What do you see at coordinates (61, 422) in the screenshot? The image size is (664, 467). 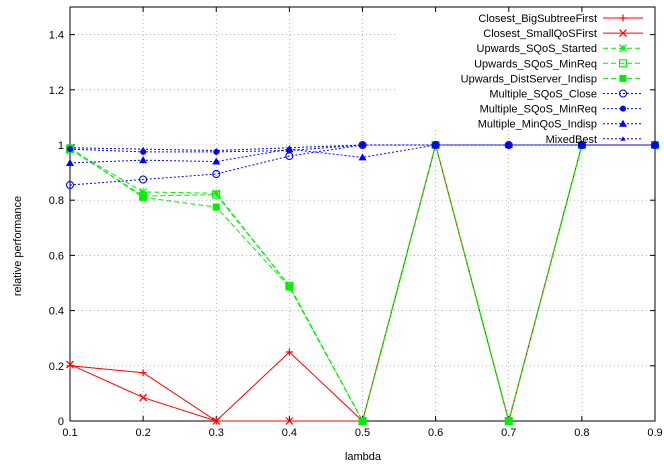 I see `y-tick-label: 0` at bounding box center [61, 422].